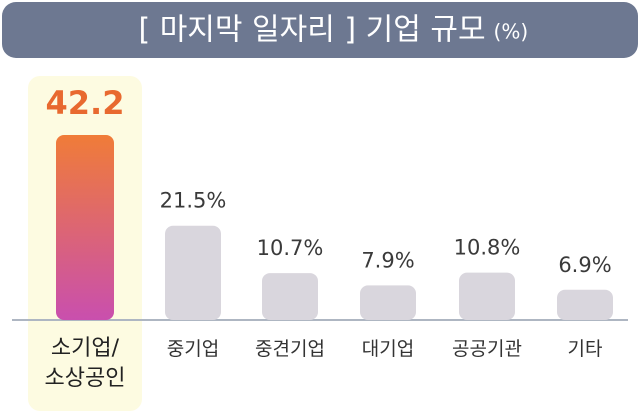 The width and height of the screenshot is (640, 419). What do you see at coordinates (487, 248) in the screenshot?
I see `value-label: 10.8%` at bounding box center [487, 248].